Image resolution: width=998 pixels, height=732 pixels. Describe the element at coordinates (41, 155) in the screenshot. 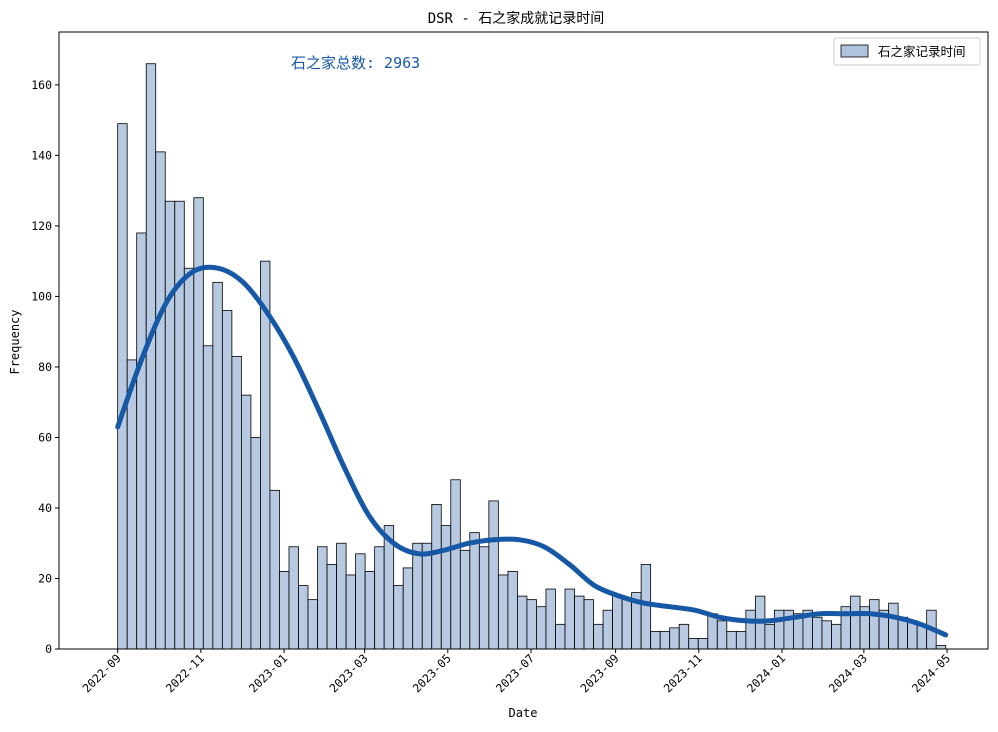

I see `y-tick-label: 140` at that location.